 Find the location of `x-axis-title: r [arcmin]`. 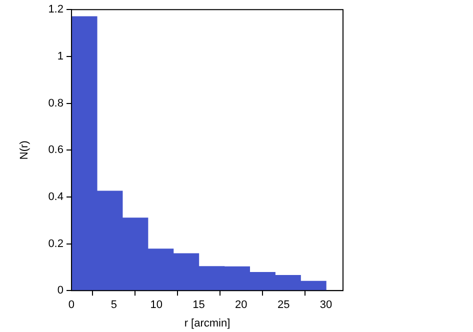

x-axis-title: r [arcmin] is located at coordinates (207, 323).